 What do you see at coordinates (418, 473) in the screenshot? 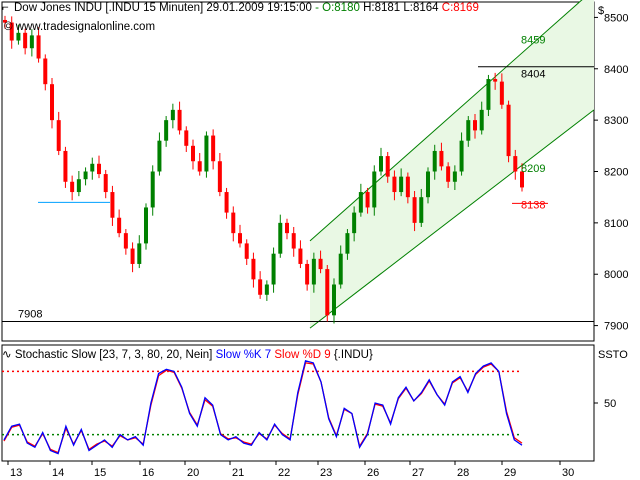
I see `x-tick-label: 27` at bounding box center [418, 473].